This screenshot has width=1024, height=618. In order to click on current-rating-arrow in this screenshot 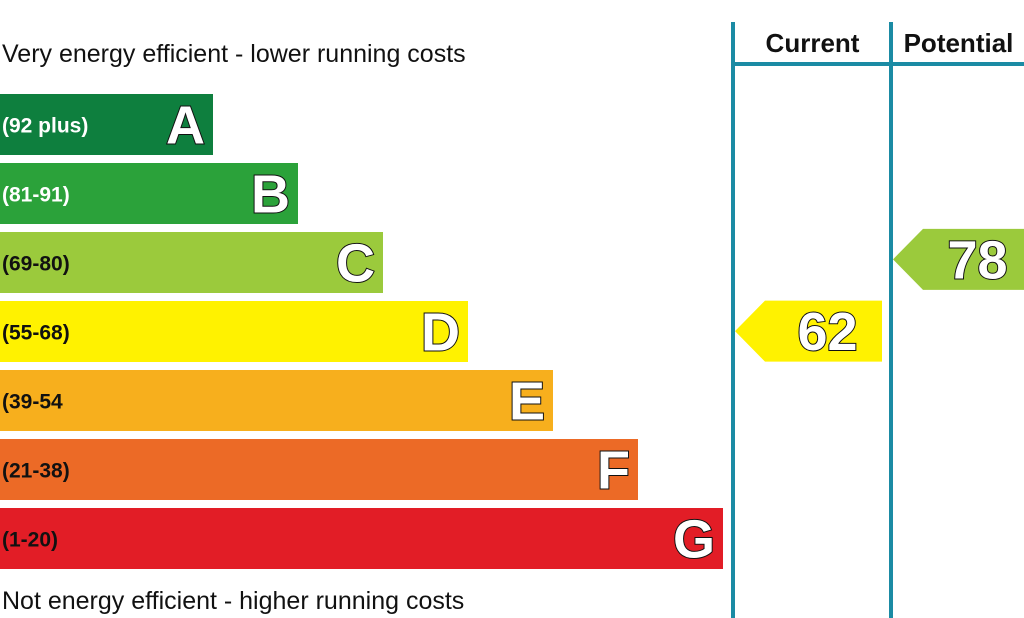, I will do `click(808, 331)`.